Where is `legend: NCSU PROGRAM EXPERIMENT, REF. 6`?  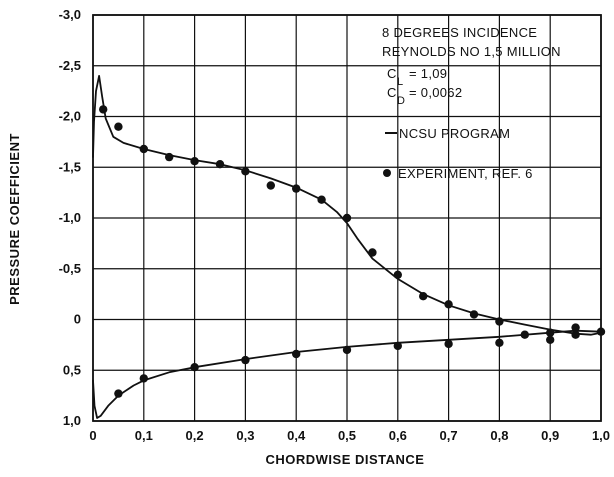
legend: NCSU PROGRAM EXPERIMENT, REF. 6 is located at coordinates (458, 153).